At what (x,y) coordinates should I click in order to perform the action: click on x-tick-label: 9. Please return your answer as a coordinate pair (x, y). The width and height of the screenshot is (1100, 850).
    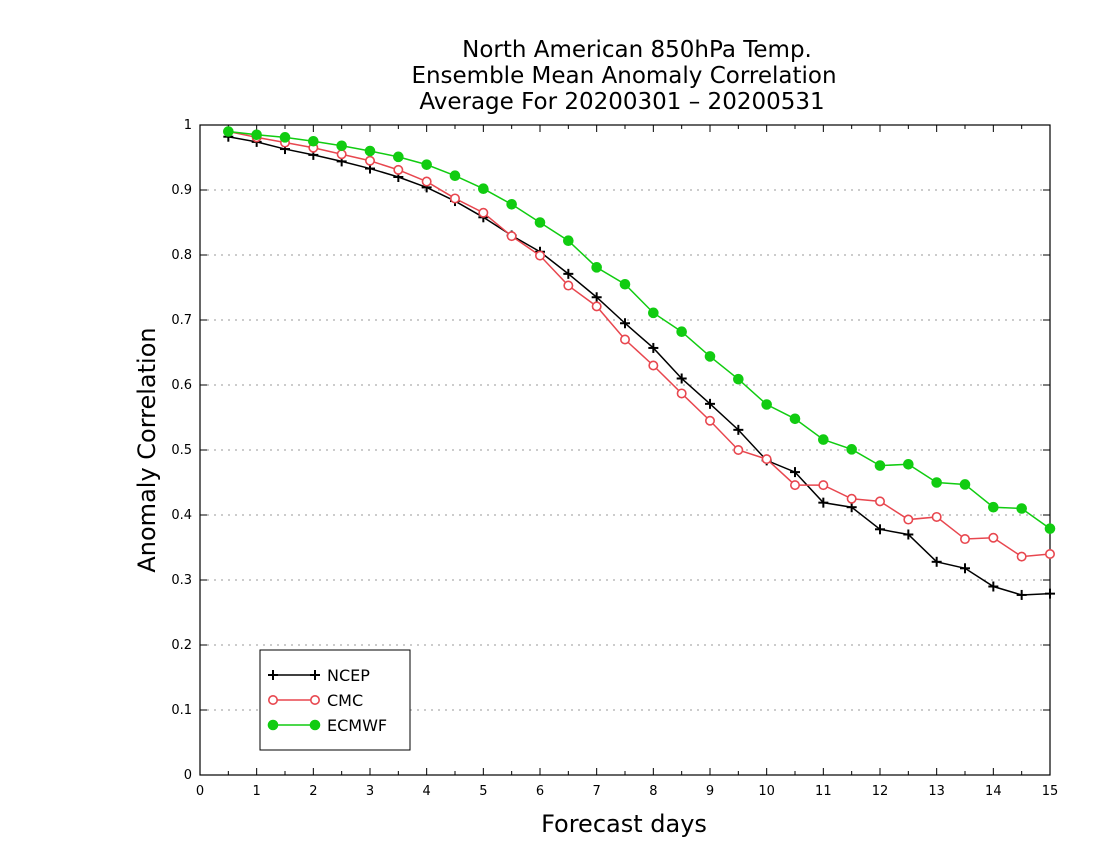
    Looking at the image, I should click on (710, 791).